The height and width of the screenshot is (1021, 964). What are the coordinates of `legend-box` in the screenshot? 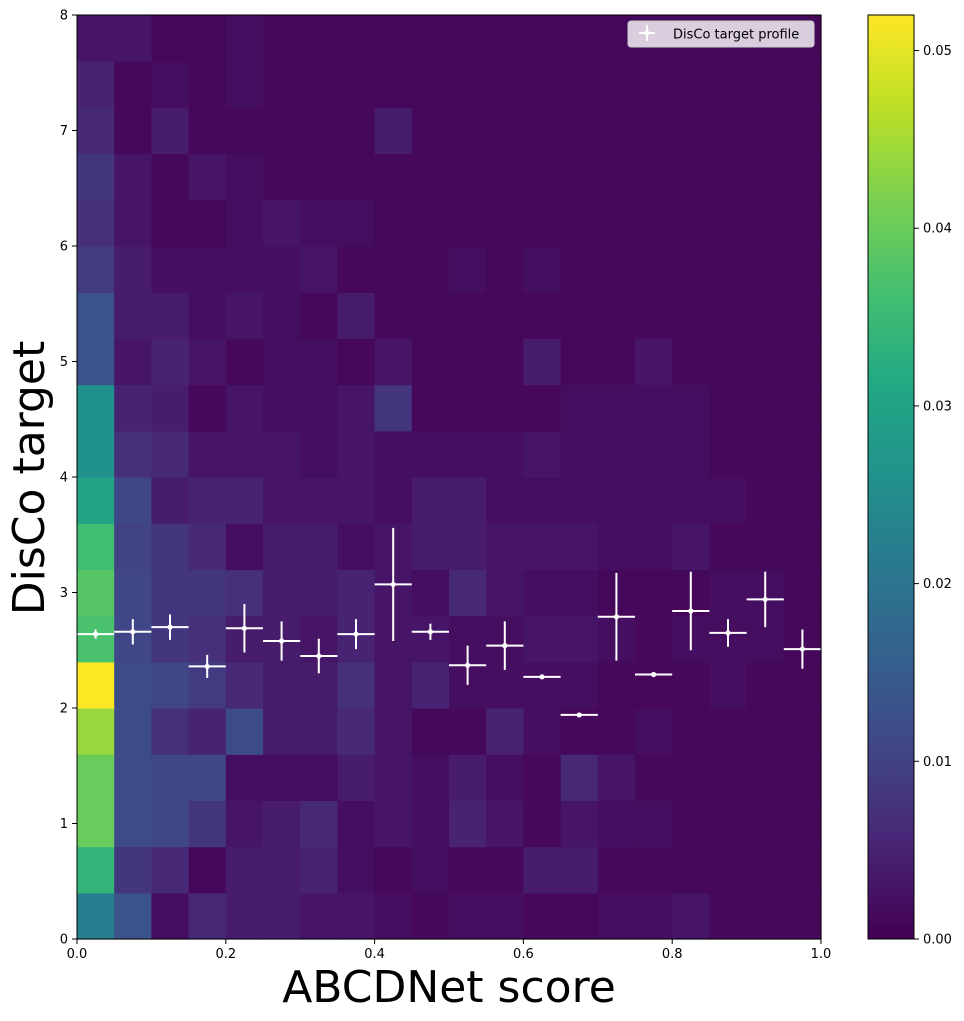 It's located at (721, 34).